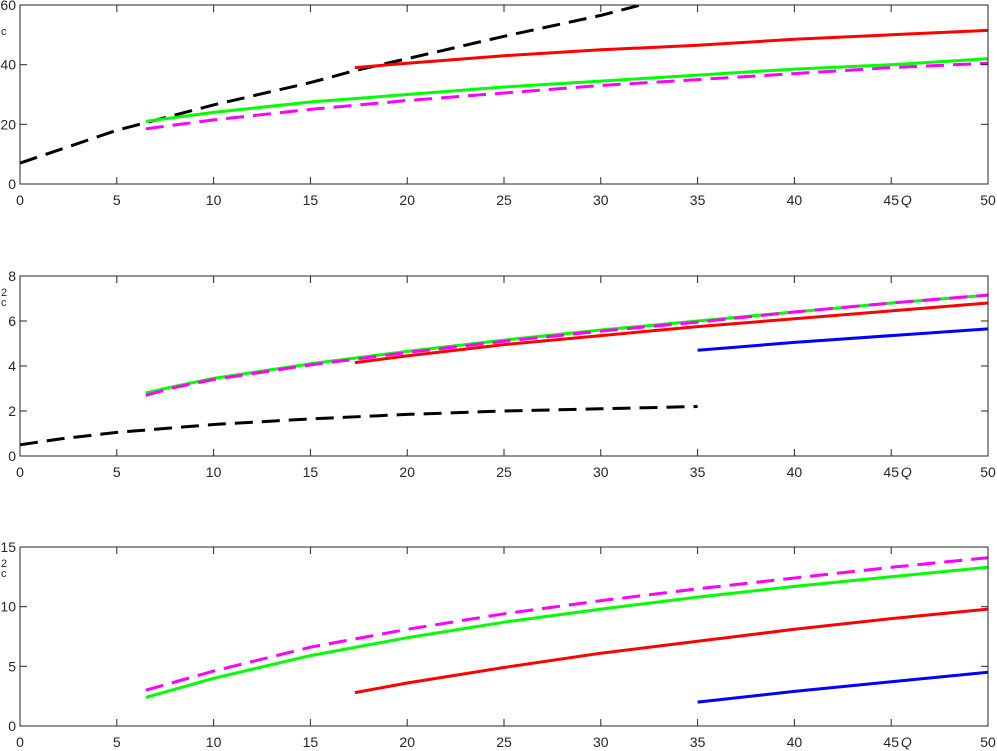  What do you see at coordinates (8, 607) in the screenshot?
I see `y-tick-label: 10` at bounding box center [8, 607].